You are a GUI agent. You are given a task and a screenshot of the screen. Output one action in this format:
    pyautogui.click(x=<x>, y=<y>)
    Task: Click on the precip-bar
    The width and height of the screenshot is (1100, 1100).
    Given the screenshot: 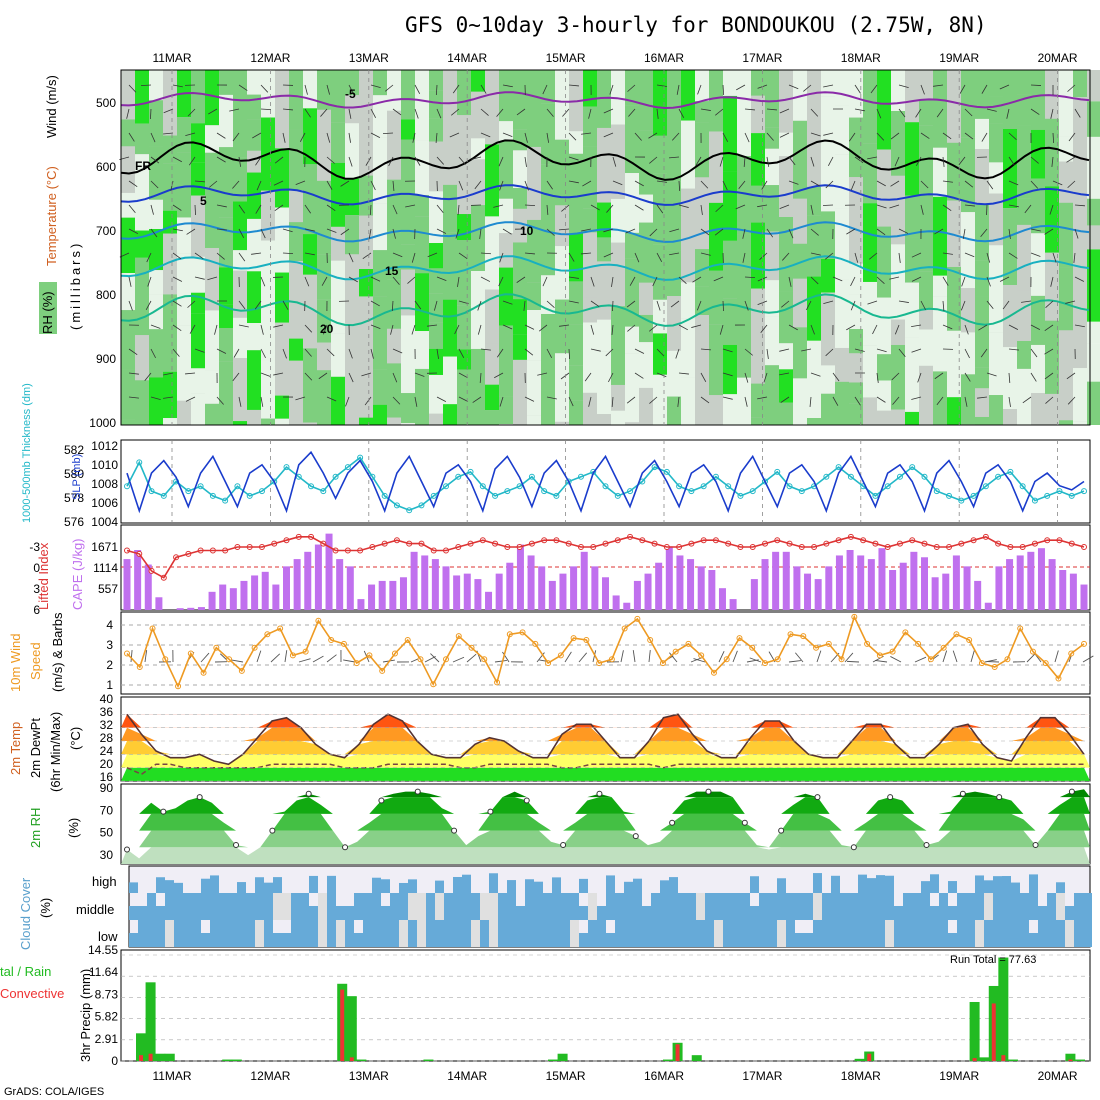 What is the action you would take?
    pyautogui.click(x=553, y=1060)
    